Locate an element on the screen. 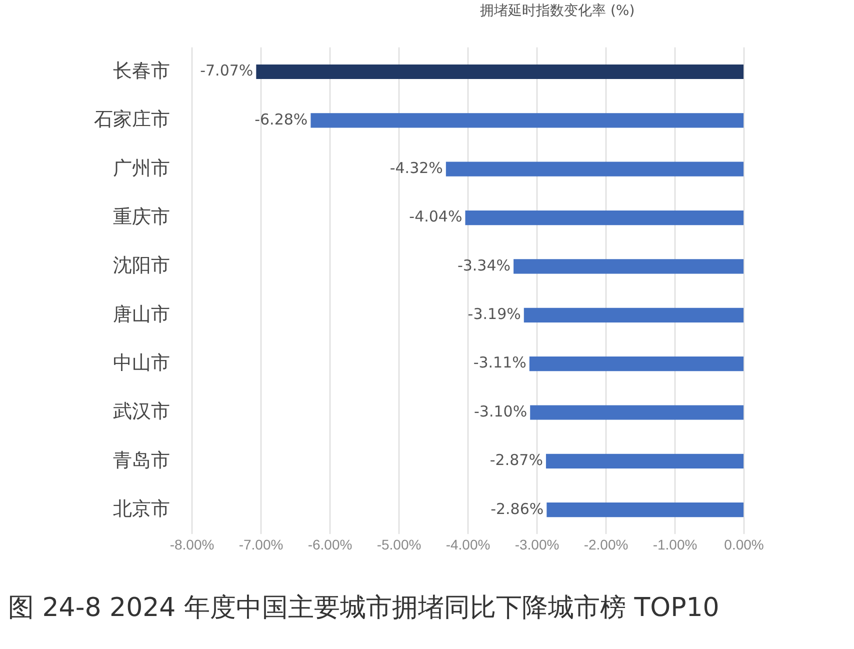  x-tick-label: -3.00% is located at coordinates (537, 544).